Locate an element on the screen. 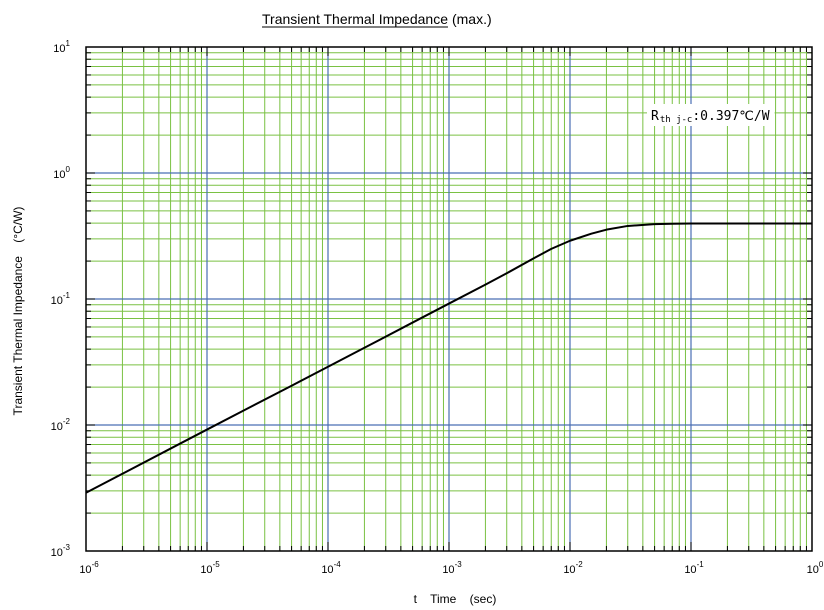 The width and height of the screenshot is (824, 610). x-tick-label: 10⁻³ is located at coordinates (452, 568).